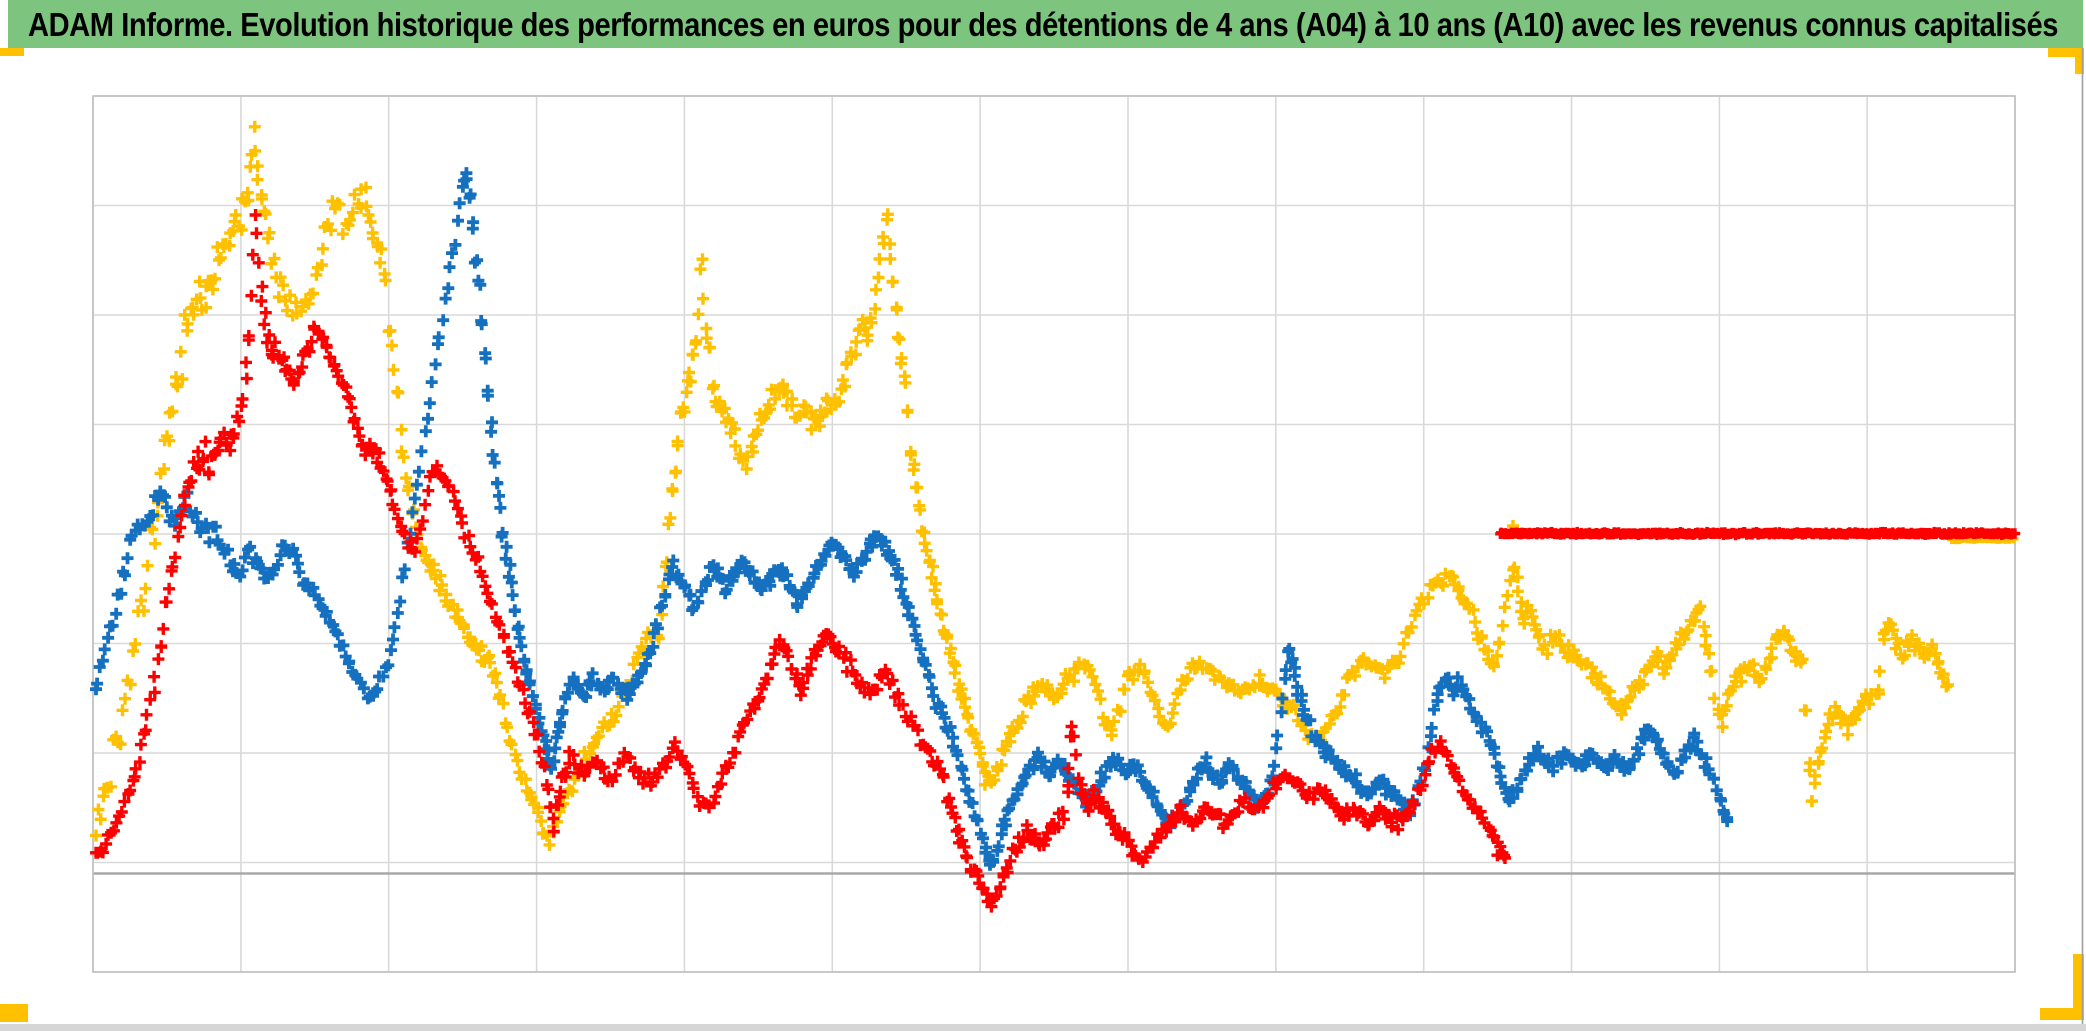 This screenshot has height=1031, width=2086. I want to click on corner-mark-top-right-horizontal, so click(2066, 52).